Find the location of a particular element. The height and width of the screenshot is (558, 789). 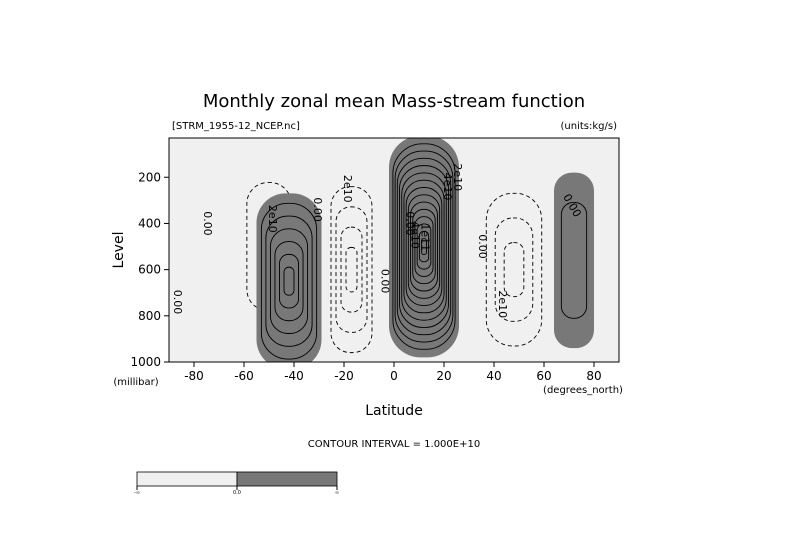

southern-hadley-cell-shade is located at coordinates (289, 277).